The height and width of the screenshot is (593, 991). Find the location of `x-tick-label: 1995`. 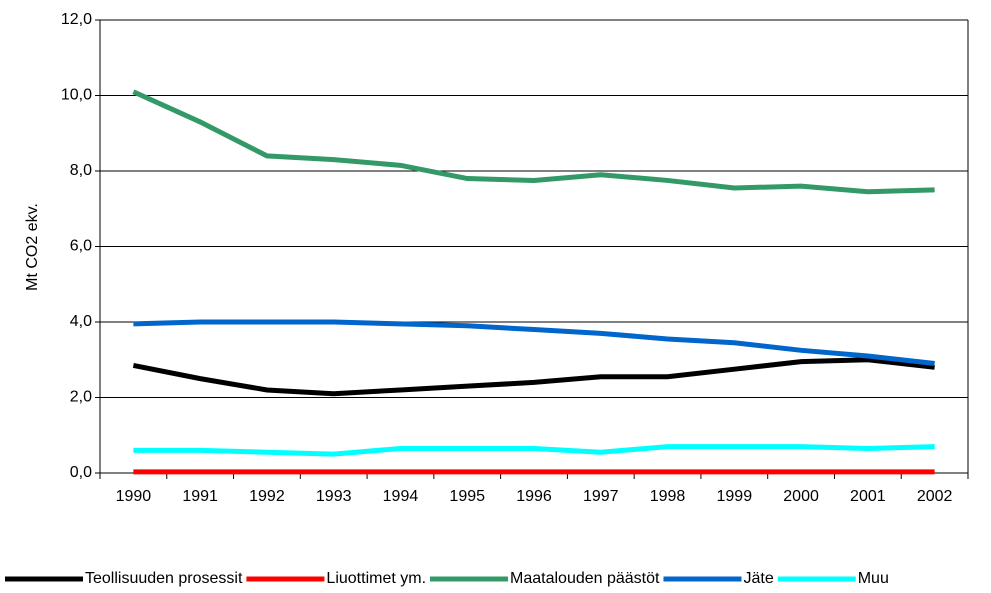

x-tick-label: 1995 is located at coordinates (467, 496).